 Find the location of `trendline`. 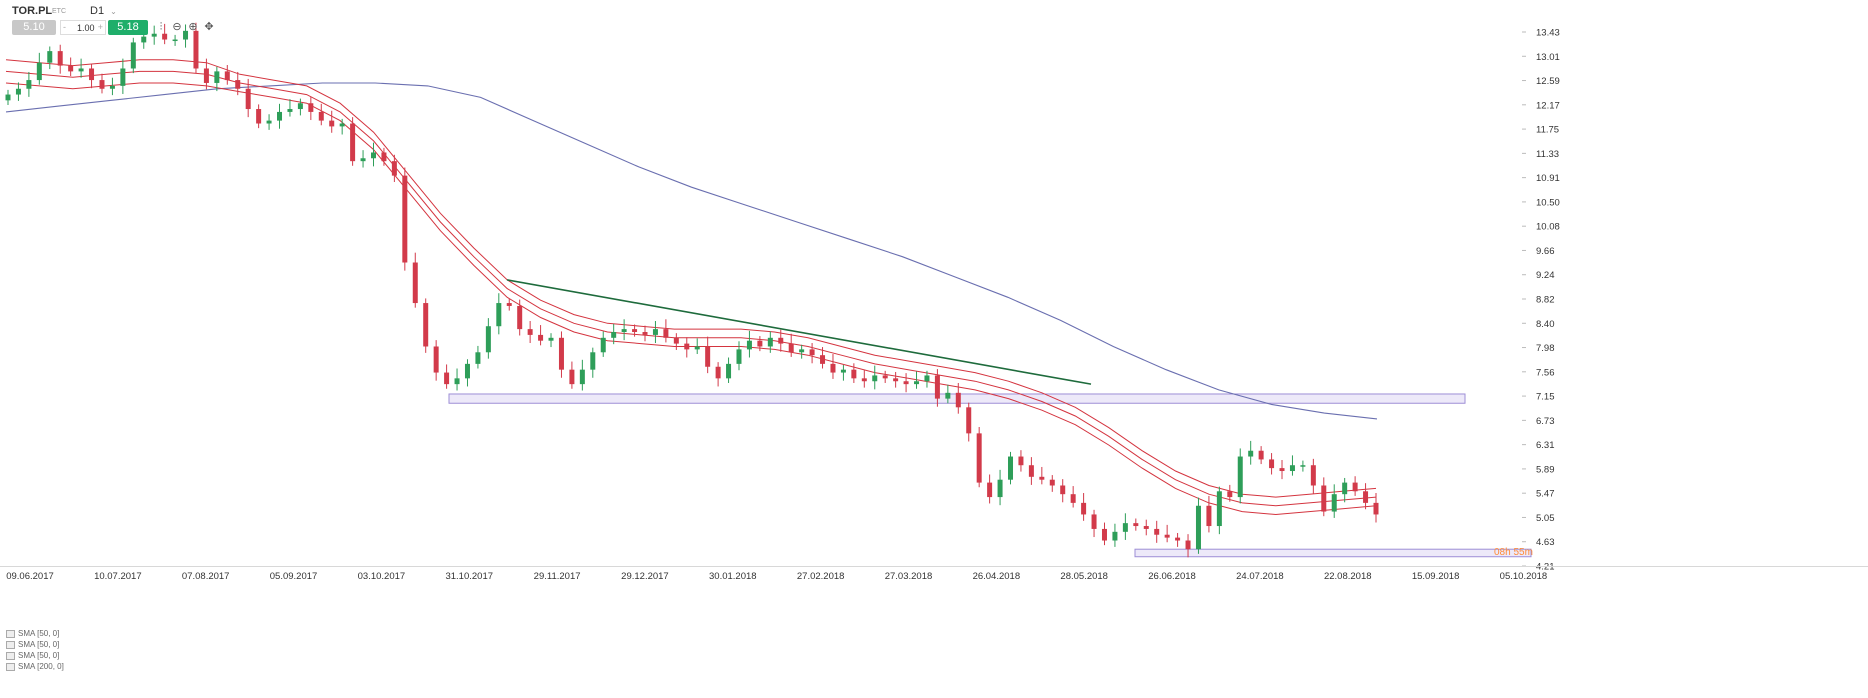

trendline is located at coordinates (799, 332).